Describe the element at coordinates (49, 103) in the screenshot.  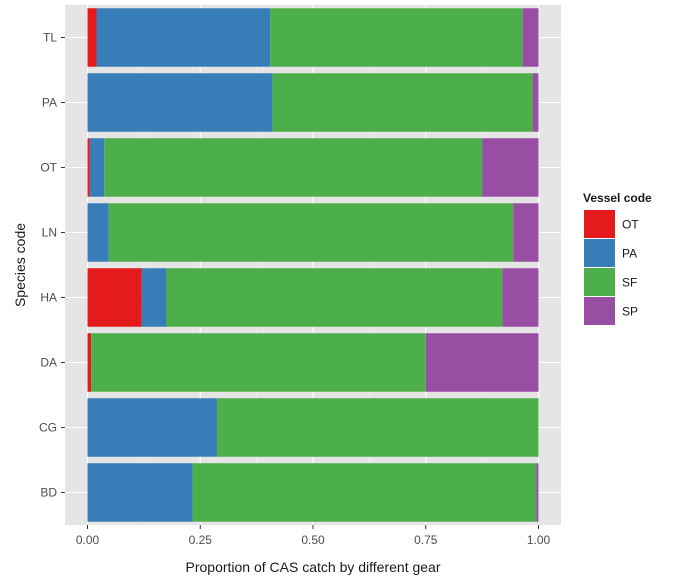
I see `y-tick-label: PA` at that location.